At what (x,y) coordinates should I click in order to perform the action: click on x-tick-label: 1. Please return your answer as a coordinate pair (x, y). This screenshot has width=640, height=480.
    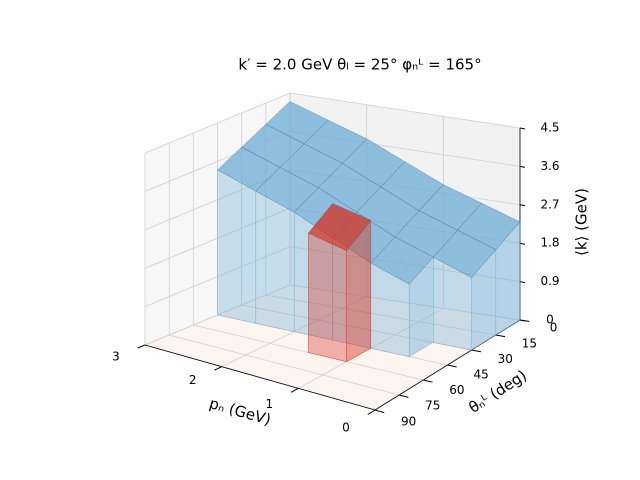
    Looking at the image, I should click on (270, 404).